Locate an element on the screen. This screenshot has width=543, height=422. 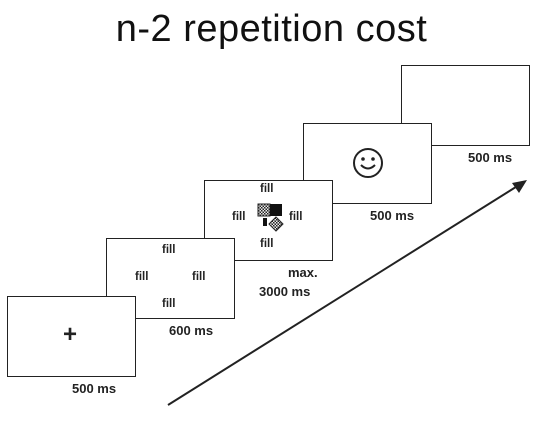
screen-fixation: + is located at coordinates (71, 336).